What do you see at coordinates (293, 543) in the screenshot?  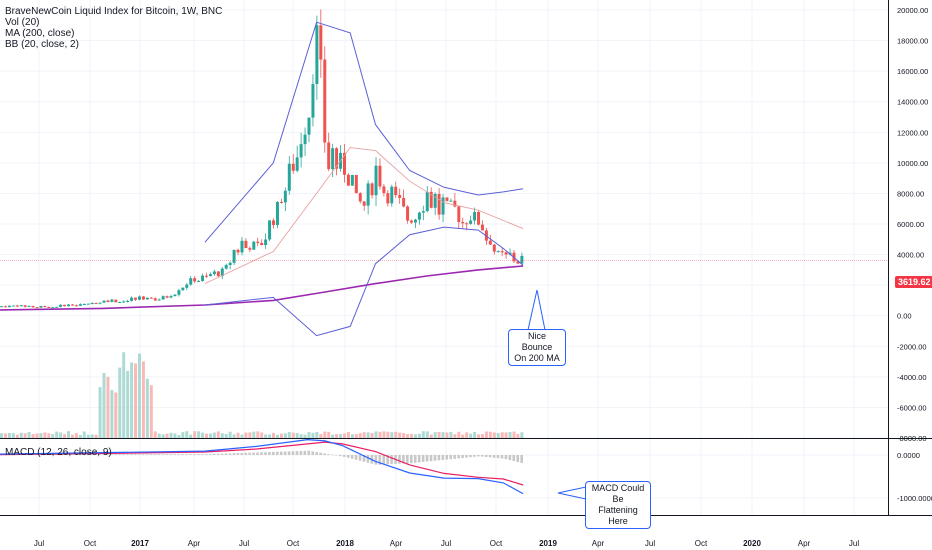 I see `x-tick-label: Oct` at bounding box center [293, 543].